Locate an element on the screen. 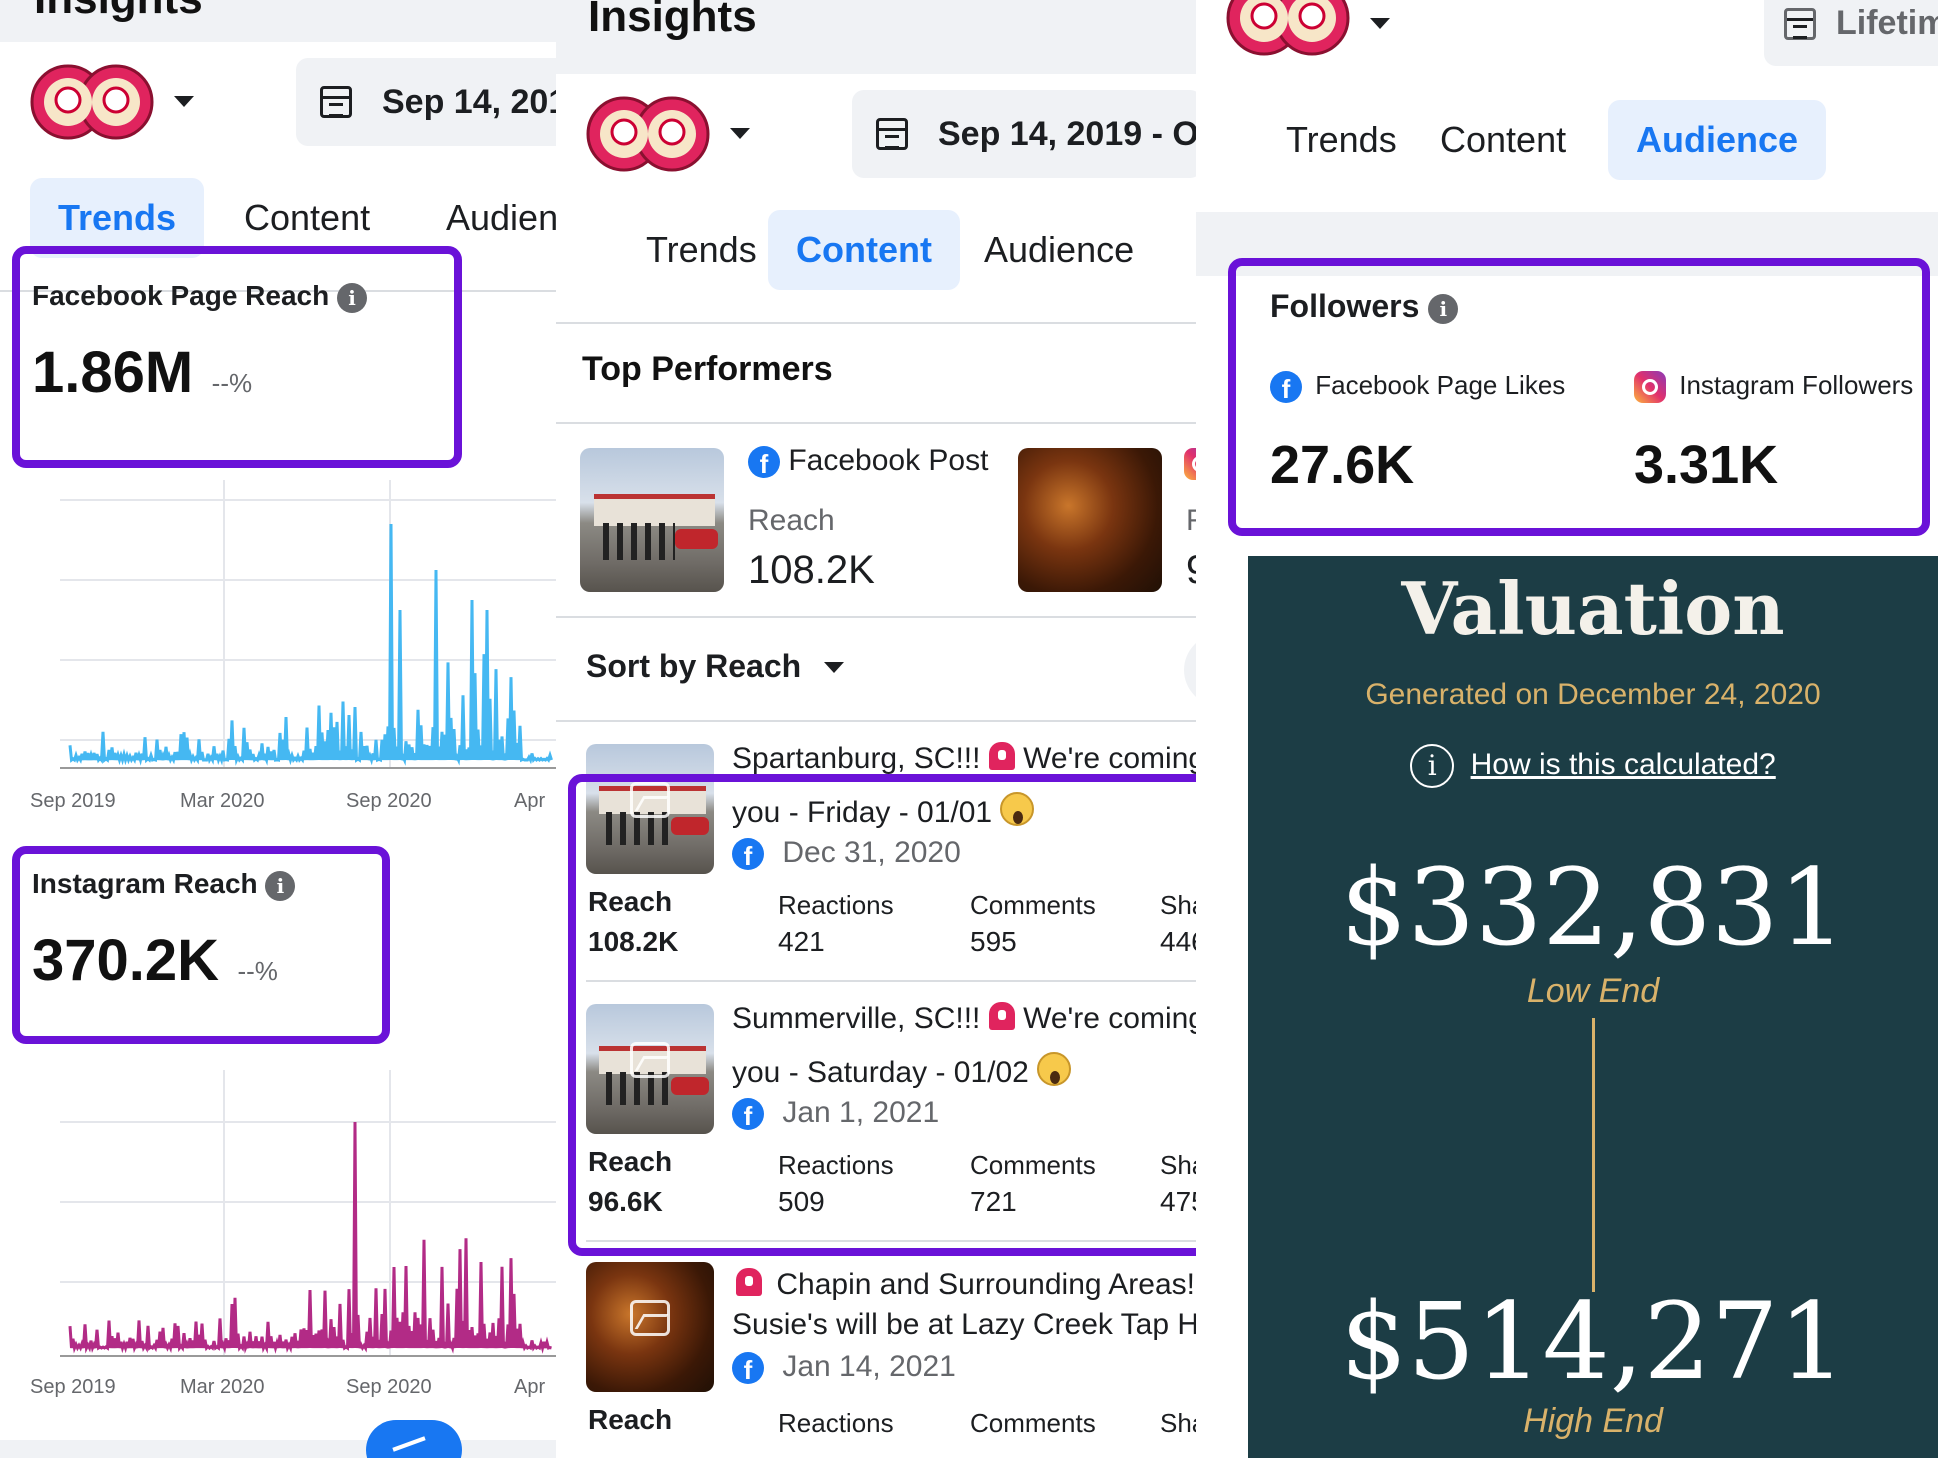 This screenshot has height=1458, width=1938. ig-reach-gridlines is located at coordinates (308, 1213).